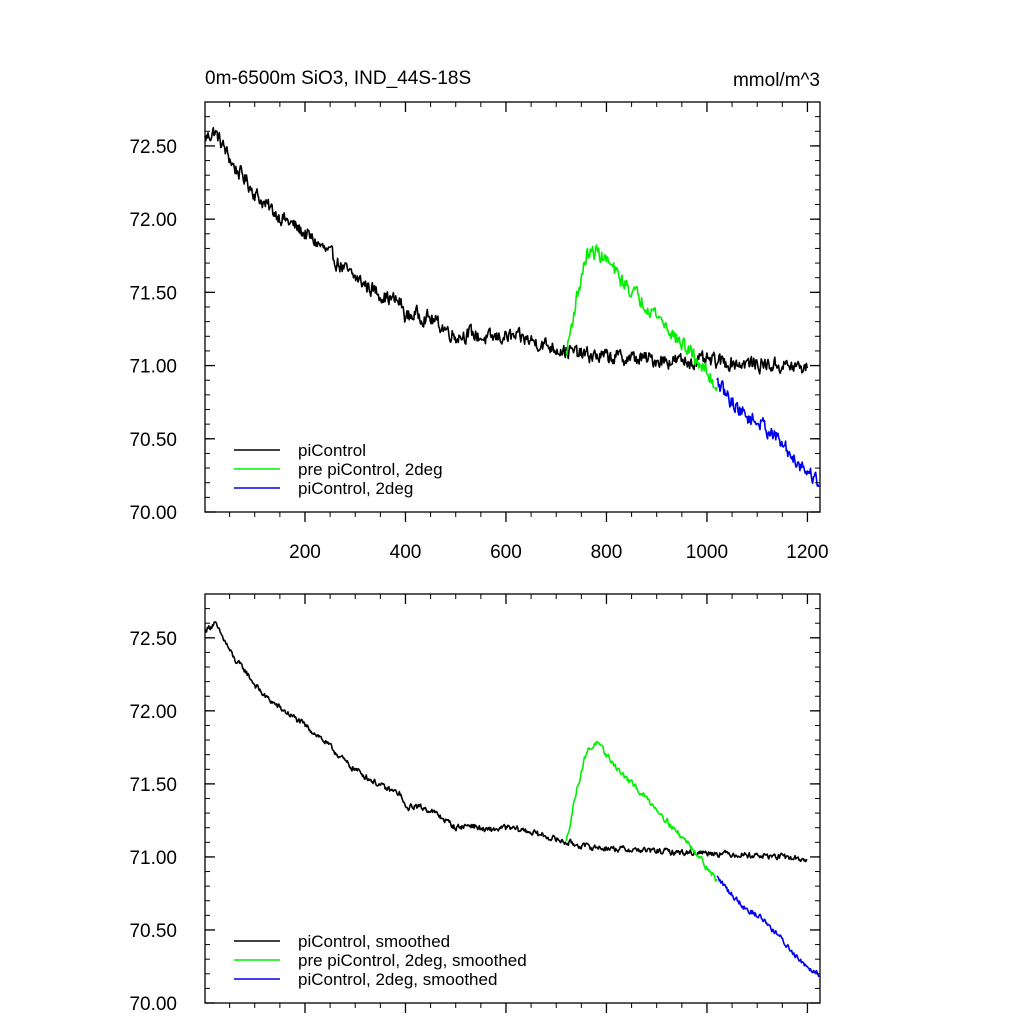  I want to click on x-tick-label: 1200, so click(807, 552).